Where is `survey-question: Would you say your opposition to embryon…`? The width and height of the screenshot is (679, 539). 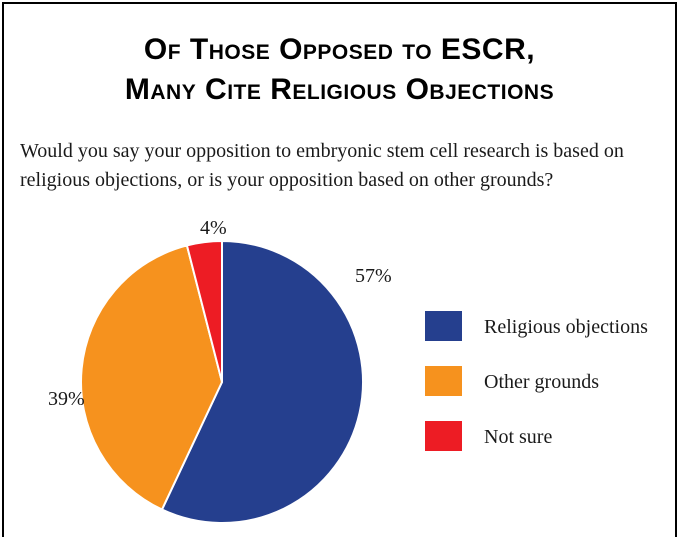
survey-question: Would you say your opposition to embryon… is located at coordinates (342, 166).